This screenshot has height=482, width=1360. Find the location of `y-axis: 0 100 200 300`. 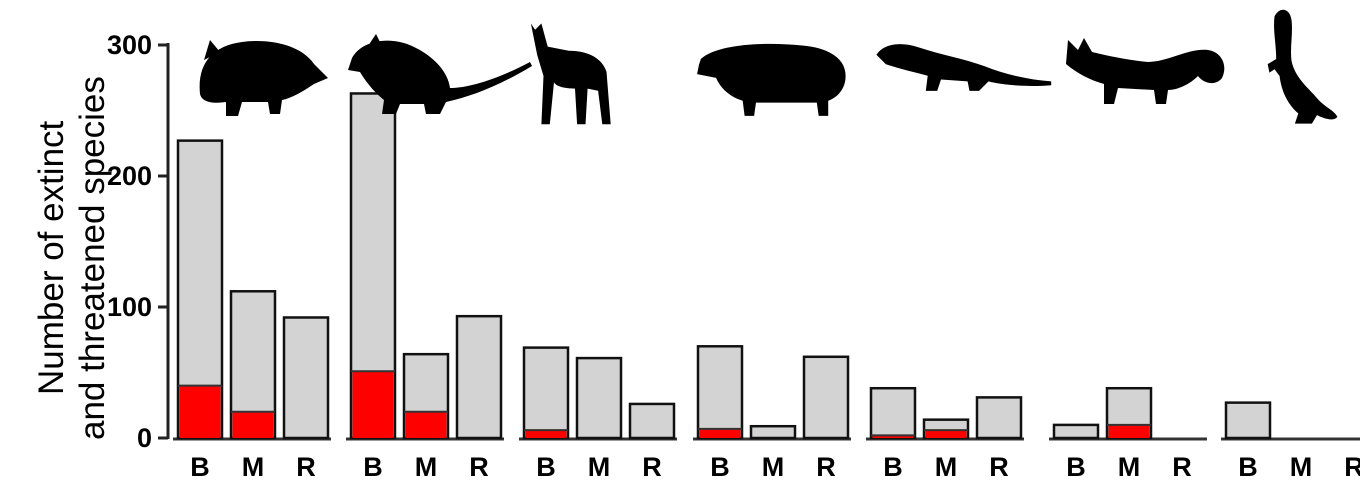

y-axis: 0 100 200 300 is located at coordinates (138, 241).